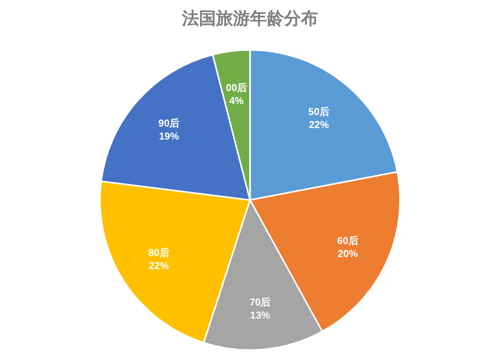  What do you see at coordinates (169, 124) in the screenshot?
I see `slice-label: 90后` at bounding box center [169, 124].